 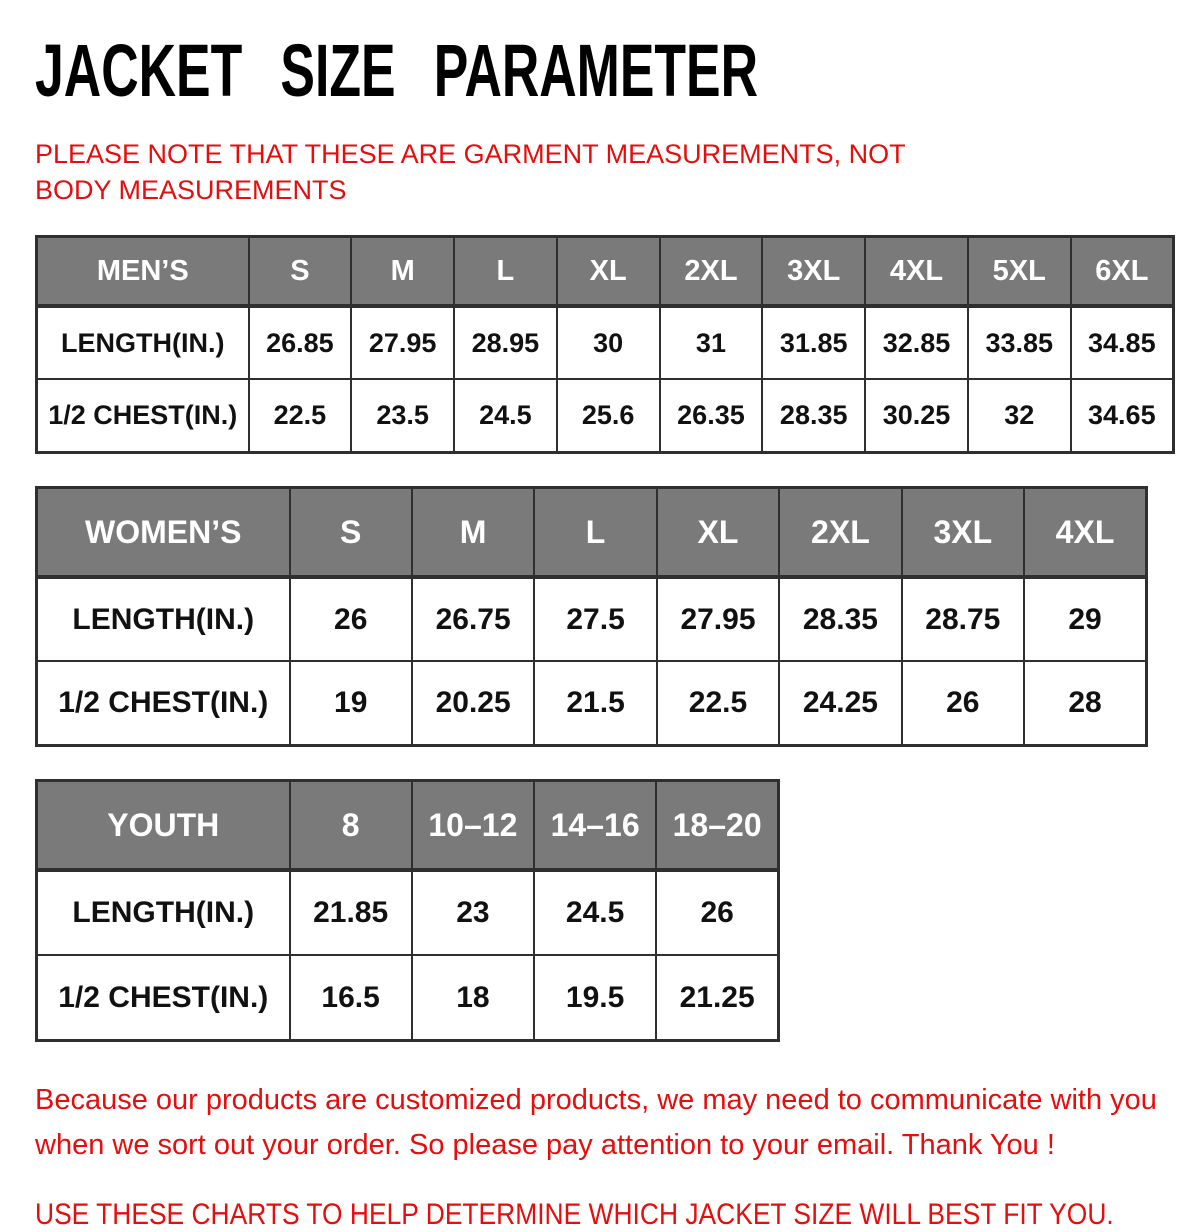 What do you see at coordinates (142, 343) in the screenshot?
I see `men-row-label-cell: LENGTH(IN.)` at bounding box center [142, 343].